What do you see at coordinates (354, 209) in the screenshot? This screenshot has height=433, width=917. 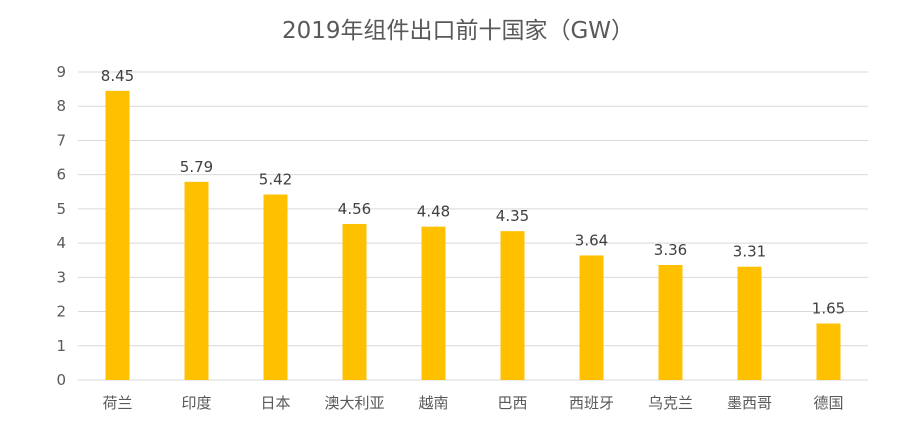 I see `data-label: 4.56` at bounding box center [354, 209].